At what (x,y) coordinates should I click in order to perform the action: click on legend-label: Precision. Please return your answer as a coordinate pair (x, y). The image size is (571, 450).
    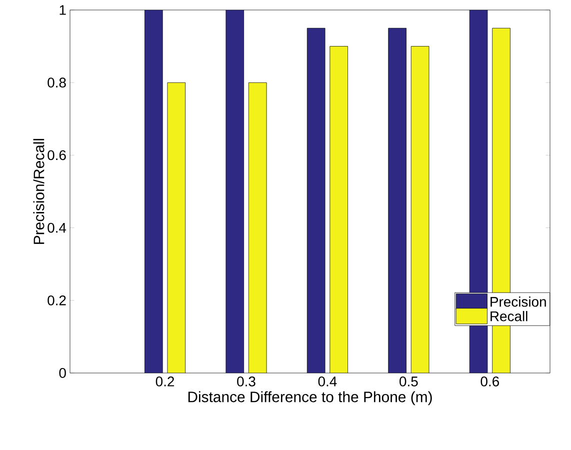
    Looking at the image, I should click on (518, 301).